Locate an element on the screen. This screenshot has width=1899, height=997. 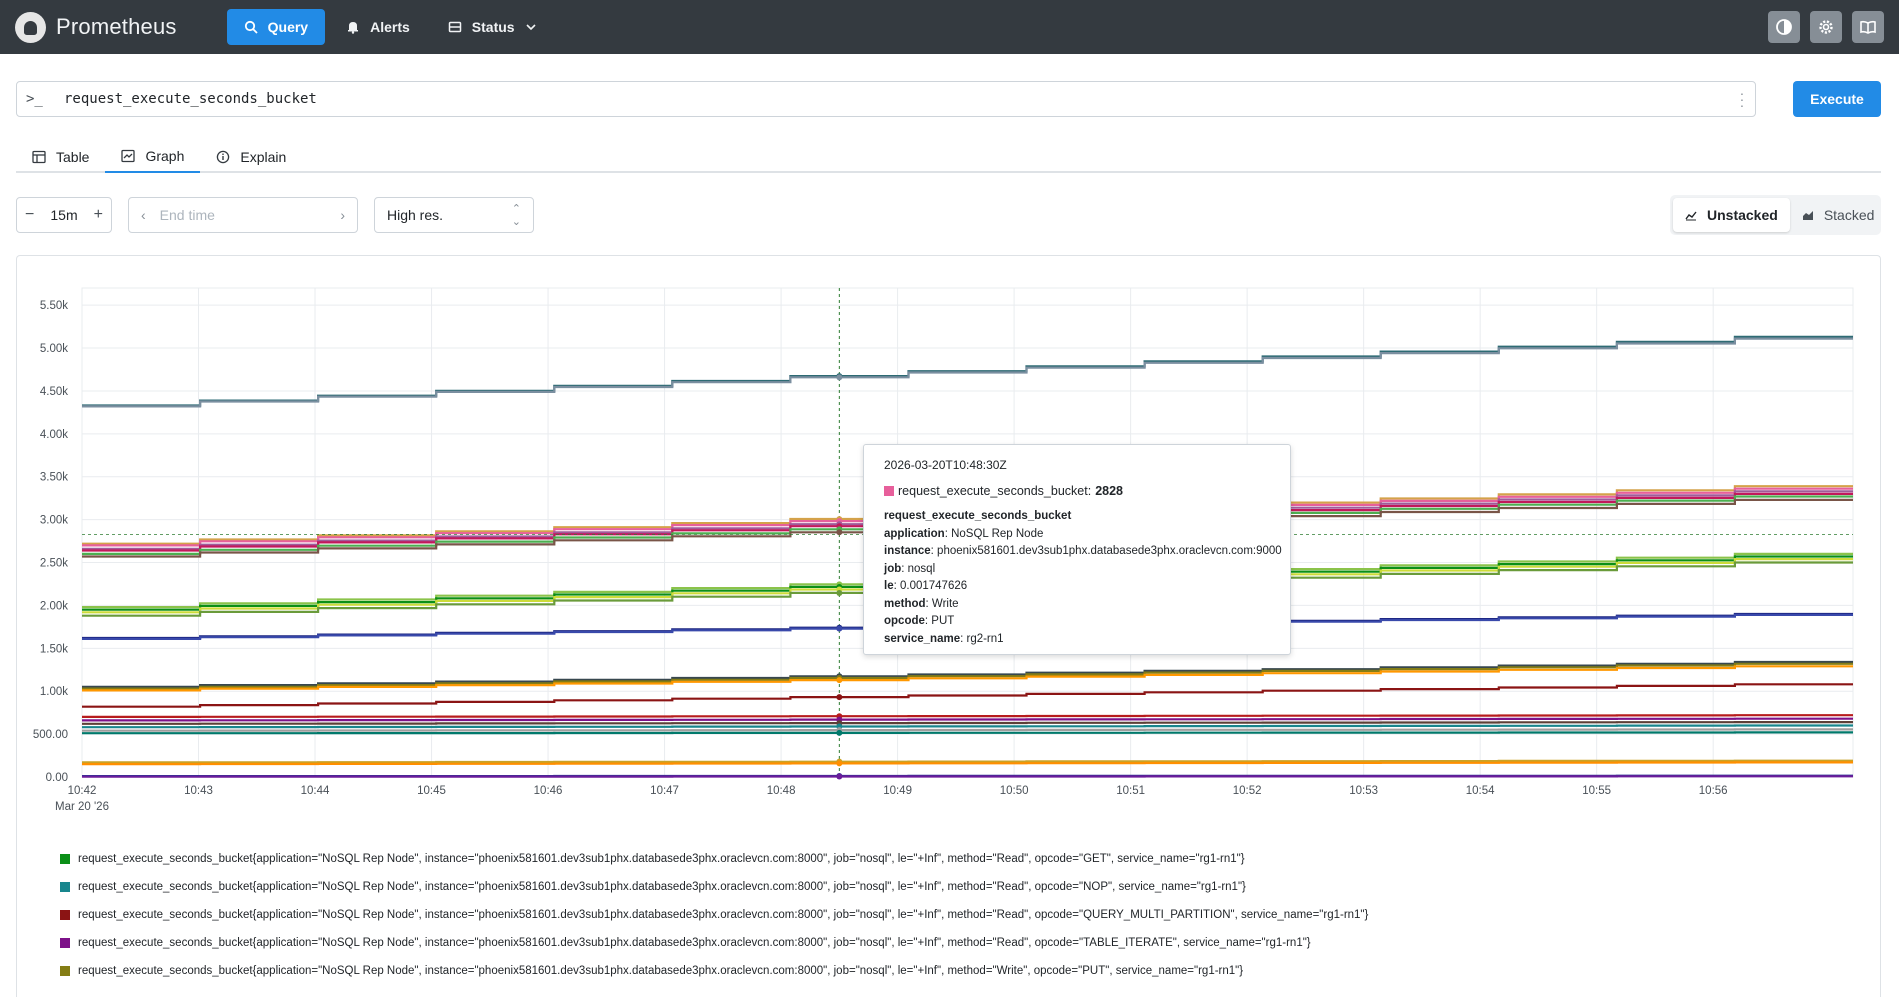
tooltip-value: 2828 is located at coordinates (1109, 491).